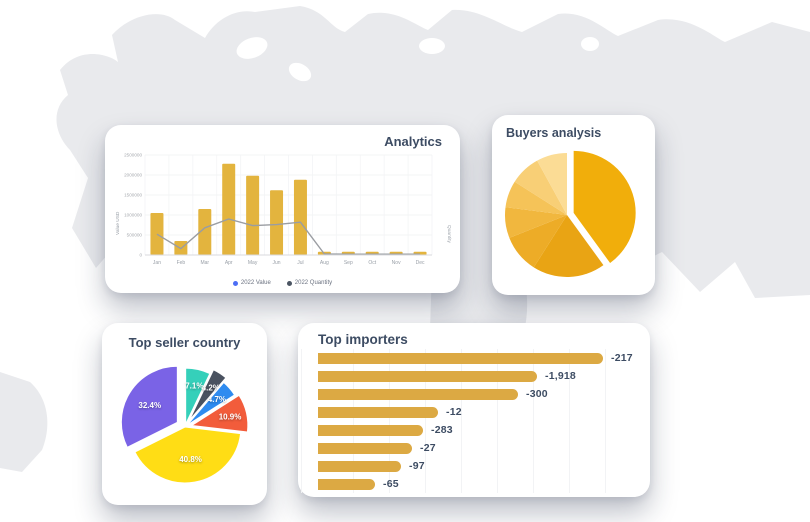 This screenshot has width=810, height=522. Describe the element at coordinates (133, 195) in the screenshot. I see `y-tick-label: 1500000` at that location.